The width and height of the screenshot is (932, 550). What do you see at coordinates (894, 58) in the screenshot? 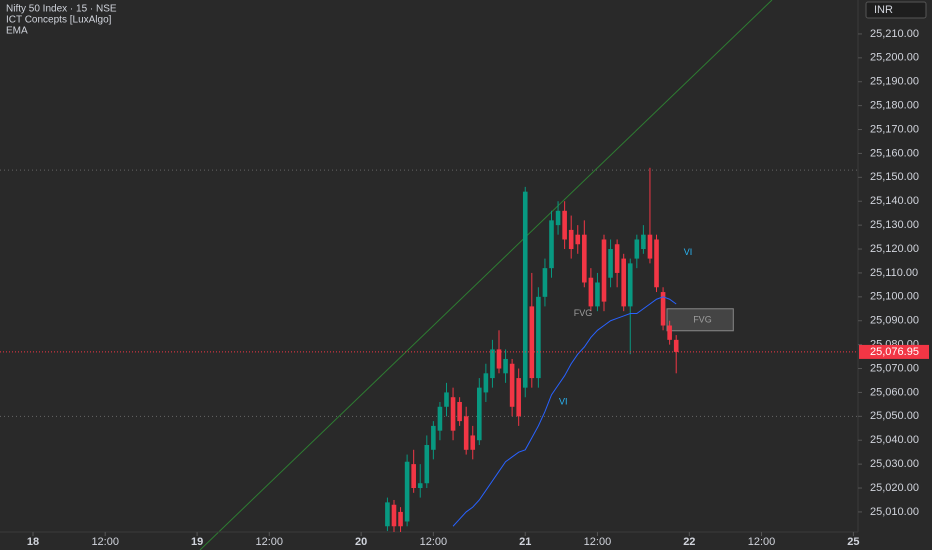
I see `y-tick-label: 25,200.00` at bounding box center [894, 58].